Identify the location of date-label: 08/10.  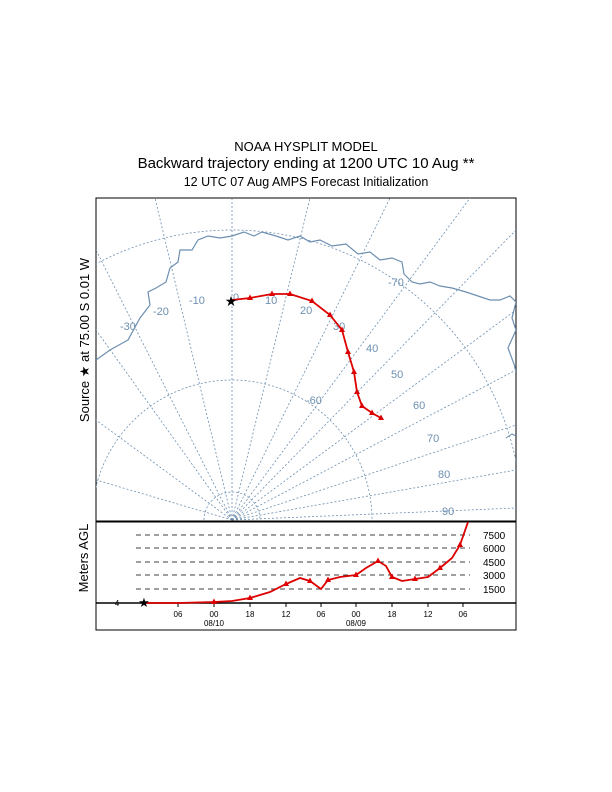
(214, 623).